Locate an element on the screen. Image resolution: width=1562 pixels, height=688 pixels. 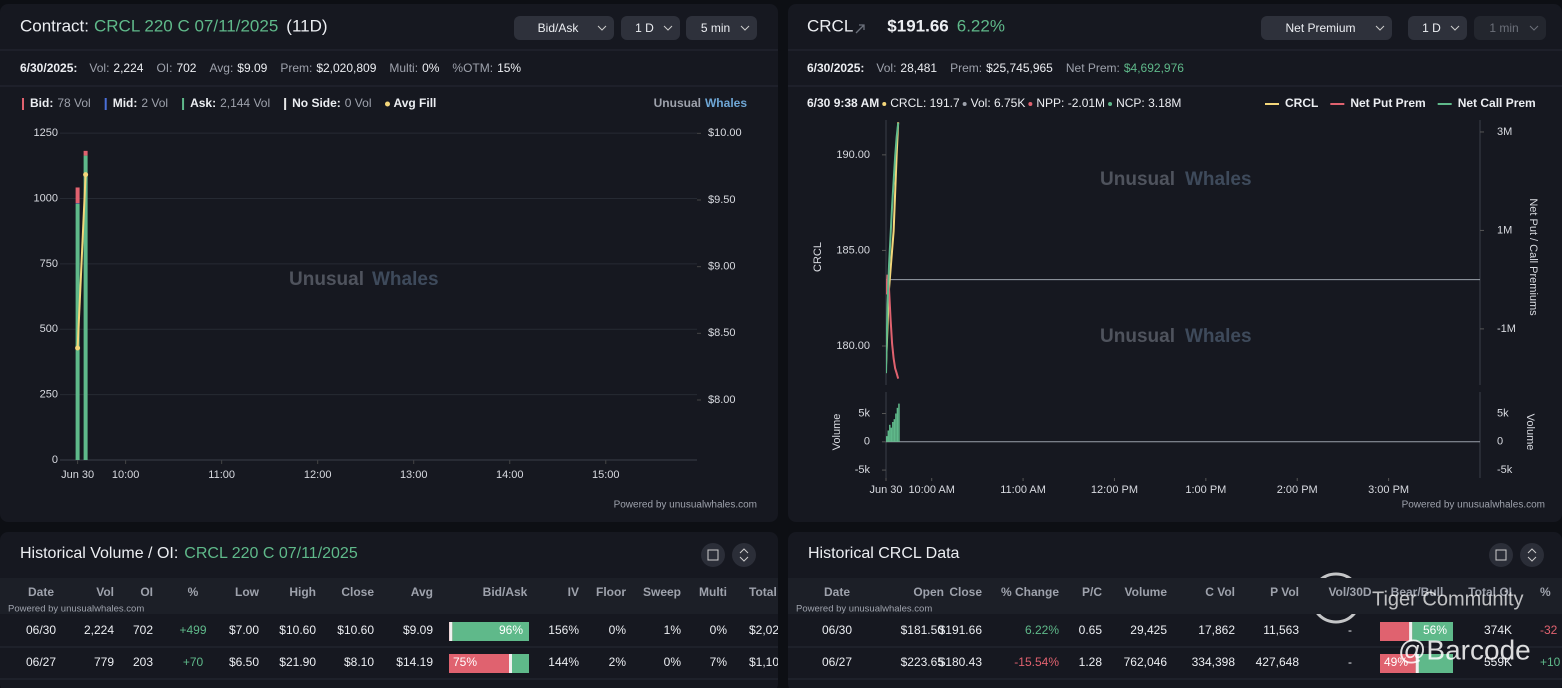
y-tick-label: 1250 is located at coordinates (46, 133).